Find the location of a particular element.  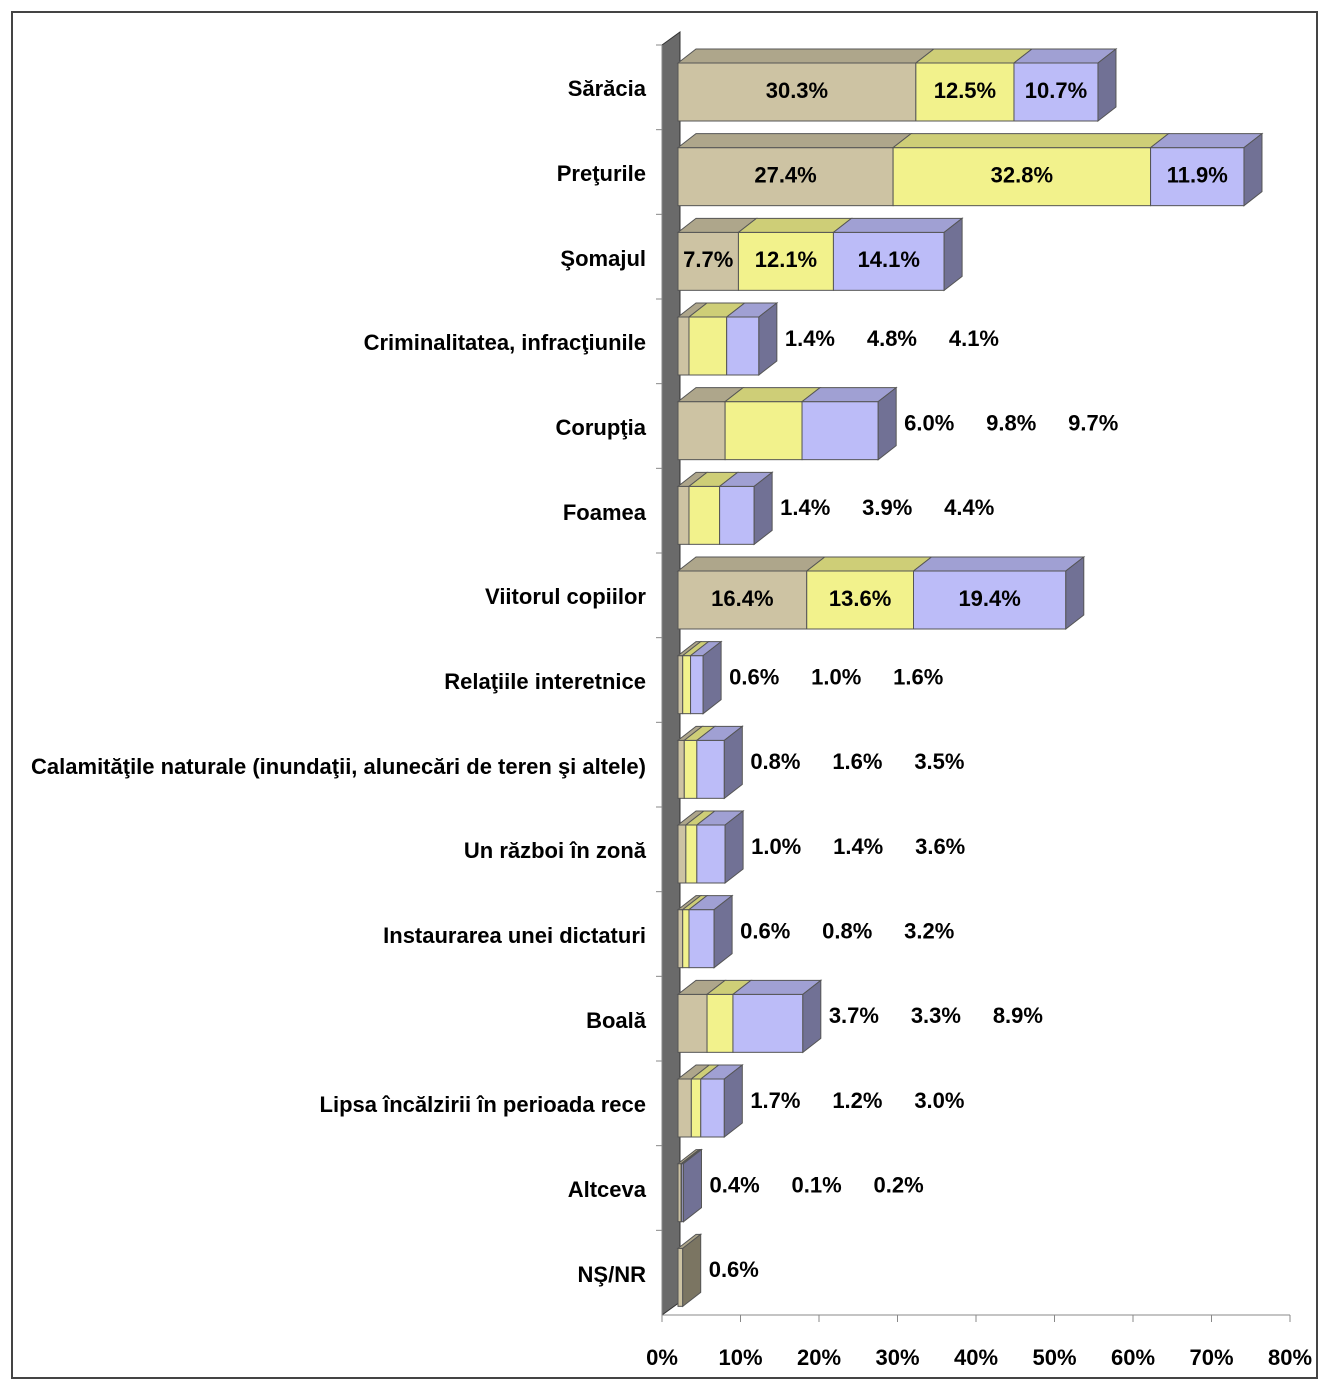

data-label: 12.1% is located at coordinates (786, 259).